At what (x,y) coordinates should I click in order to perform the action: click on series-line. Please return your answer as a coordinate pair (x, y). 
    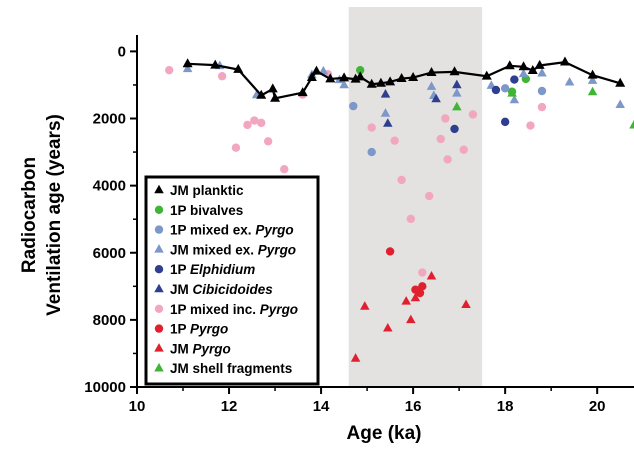
    Looking at the image, I should click on (404, 80).